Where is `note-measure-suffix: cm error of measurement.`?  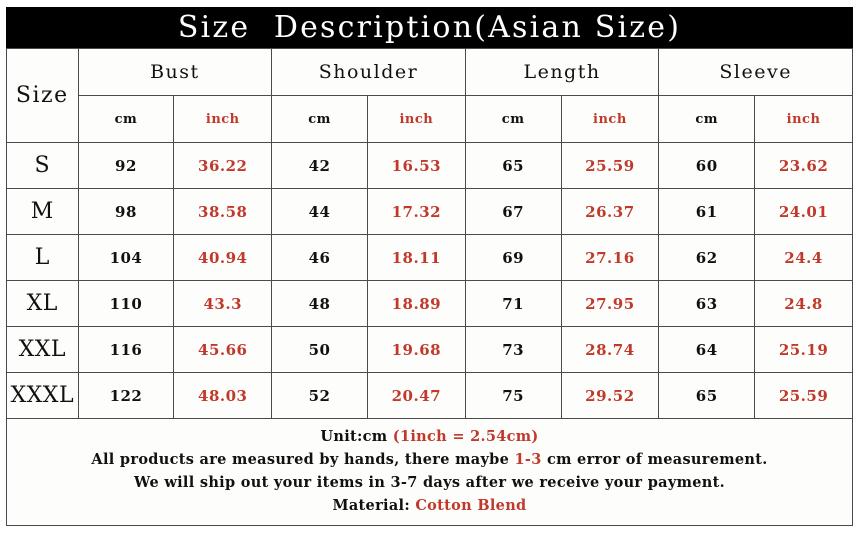 note-measure-suffix: cm error of measurement. is located at coordinates (654, 460).